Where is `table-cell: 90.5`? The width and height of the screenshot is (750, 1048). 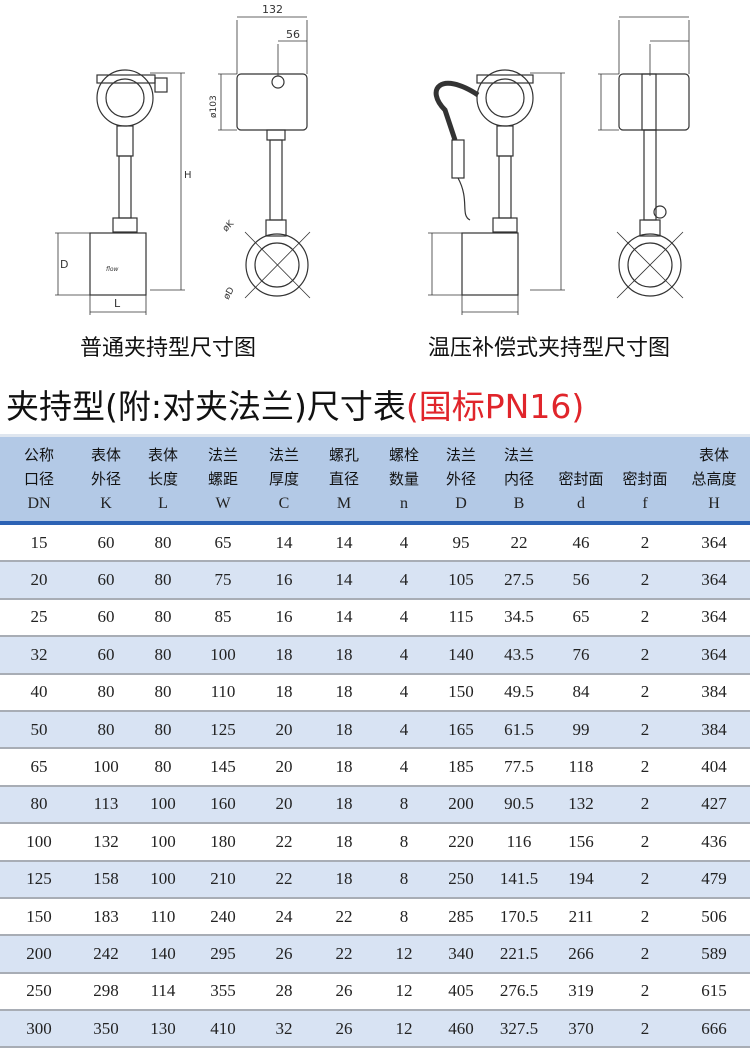 table-cell: 90.5 is located at coordinates (519, 805).